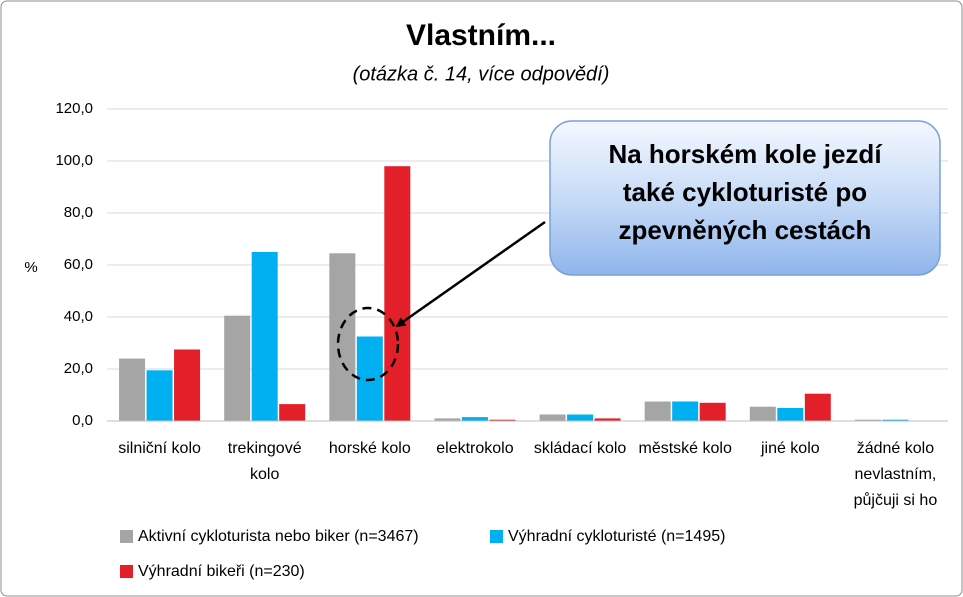  What do you see at coordinates (685, 448) in the screenshot?
I see `x-tick-label: městské kolo` at bounding box center [685, 448].